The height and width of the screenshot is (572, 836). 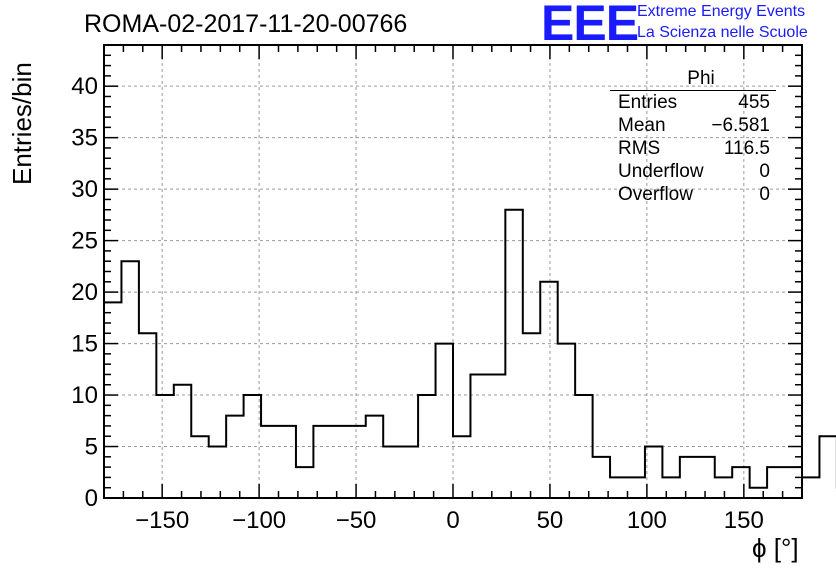 What do you see at coordinates (259, 520) in the screenshot?
I see `x-tick-label: −100` at bounding box center [259, 520].